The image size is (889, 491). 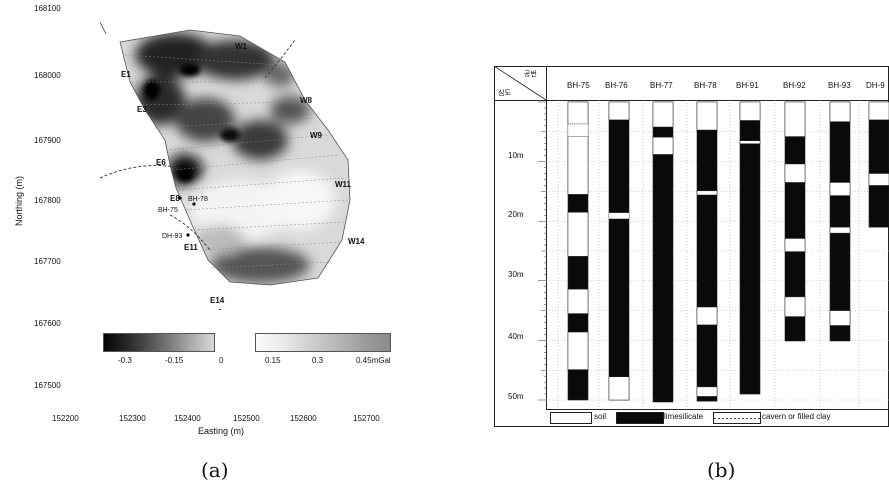 What do you see at coordinates (47, 323) in the screenshot?
I see `y-tick: 167600` at bounding box center [47, 323].